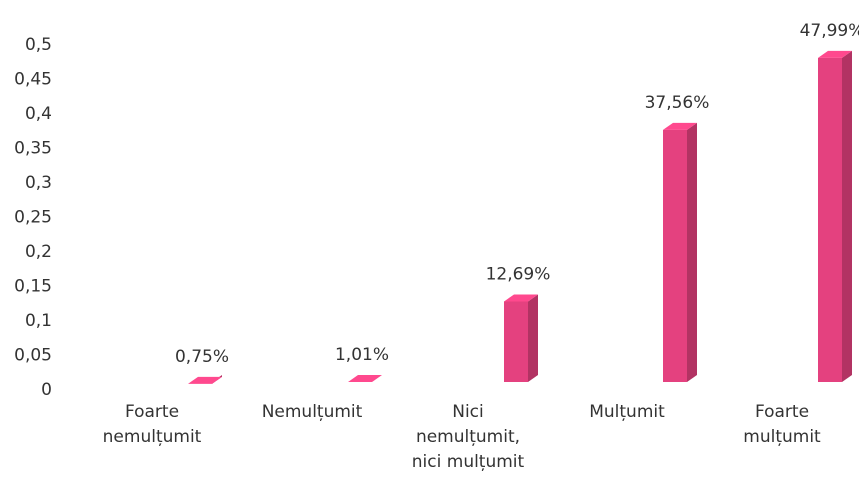 Image resolution: width=859 pixels, height=486 pixels. I want to click on x-tick-label: Mulțumit, so click(627, 412).